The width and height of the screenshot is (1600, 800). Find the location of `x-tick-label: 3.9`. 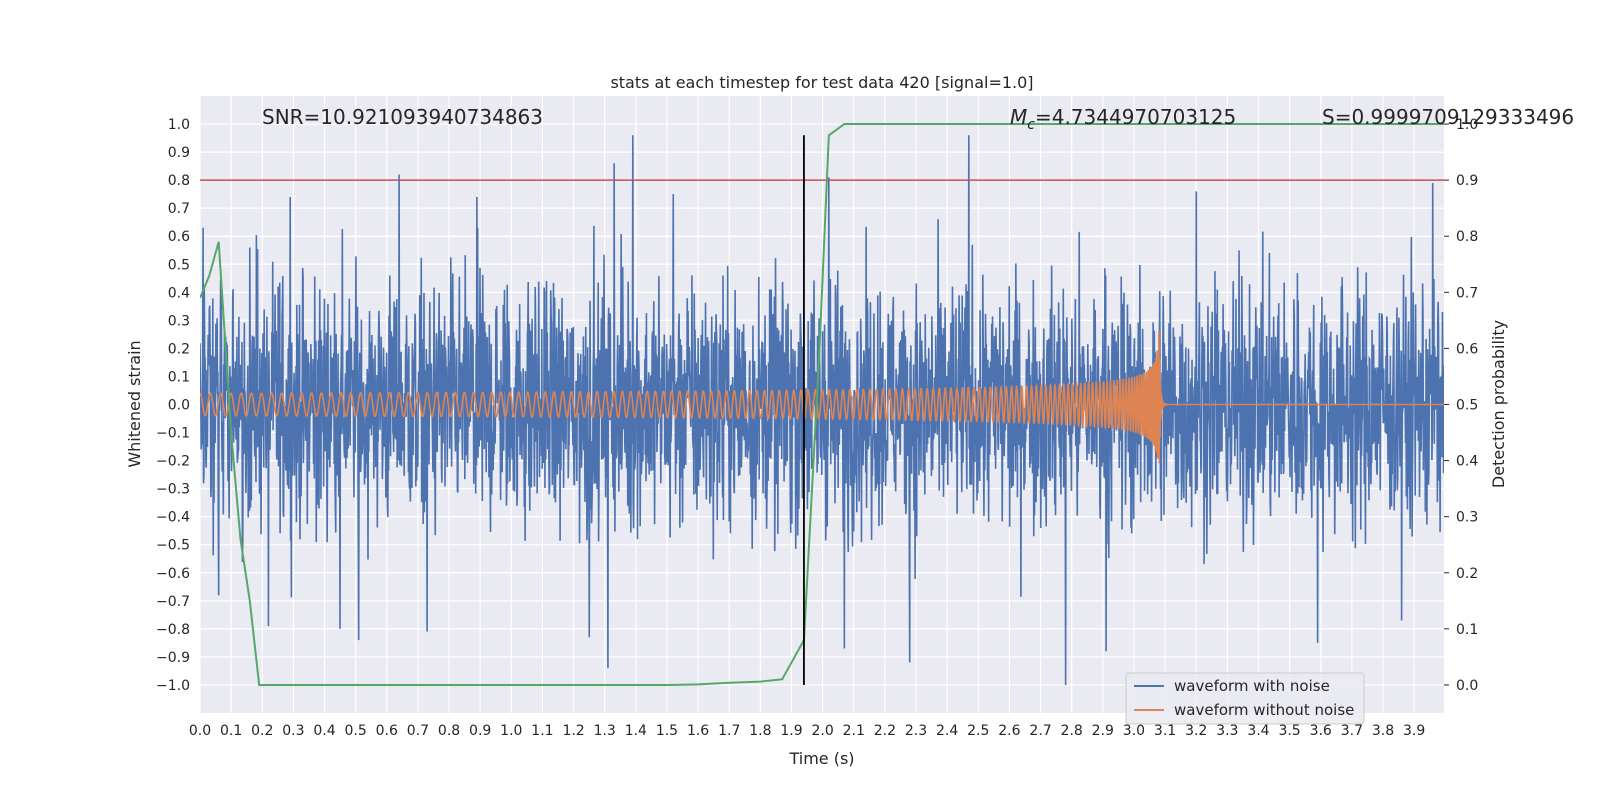

x-tick-label: 3.9 is located at coordinates (1414, 731).